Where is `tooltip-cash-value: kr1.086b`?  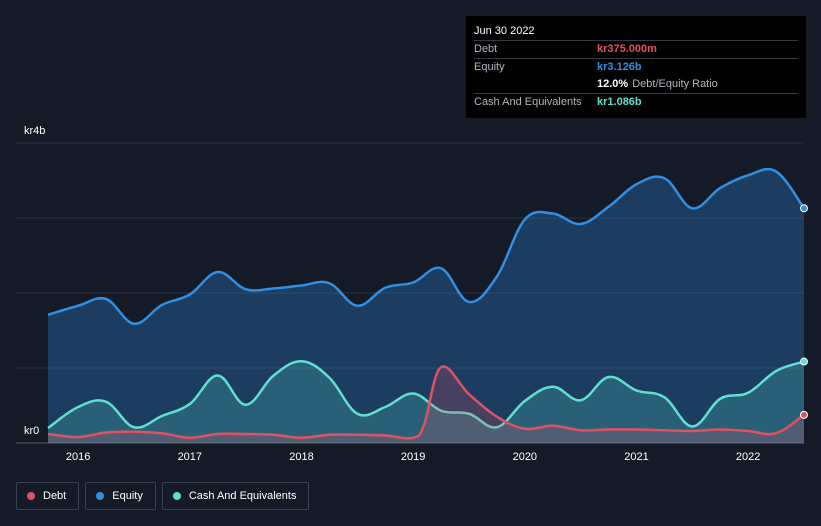
tooltip-cash-value: kr1.086b is located at coordinates (619, 102).